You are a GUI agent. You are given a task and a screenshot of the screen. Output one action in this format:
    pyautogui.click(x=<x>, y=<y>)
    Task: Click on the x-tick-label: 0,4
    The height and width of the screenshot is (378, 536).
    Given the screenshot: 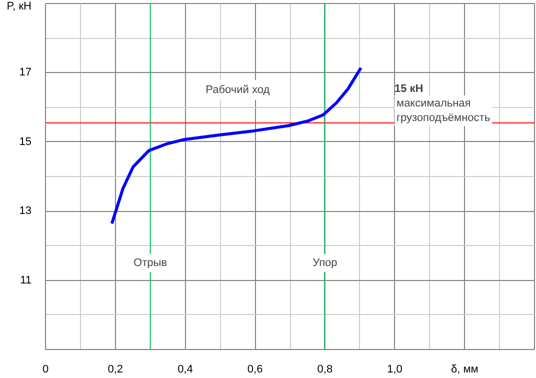 What is the action you would take?
    pyautogui.click(x=185, y=370)
    